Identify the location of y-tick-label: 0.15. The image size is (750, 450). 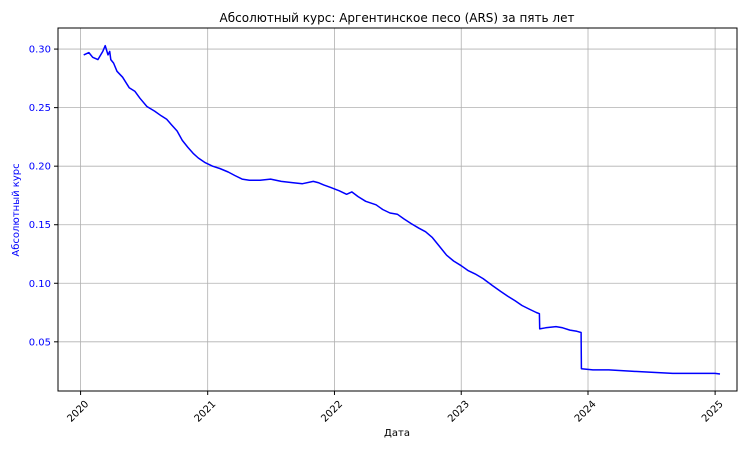
(40, 225).